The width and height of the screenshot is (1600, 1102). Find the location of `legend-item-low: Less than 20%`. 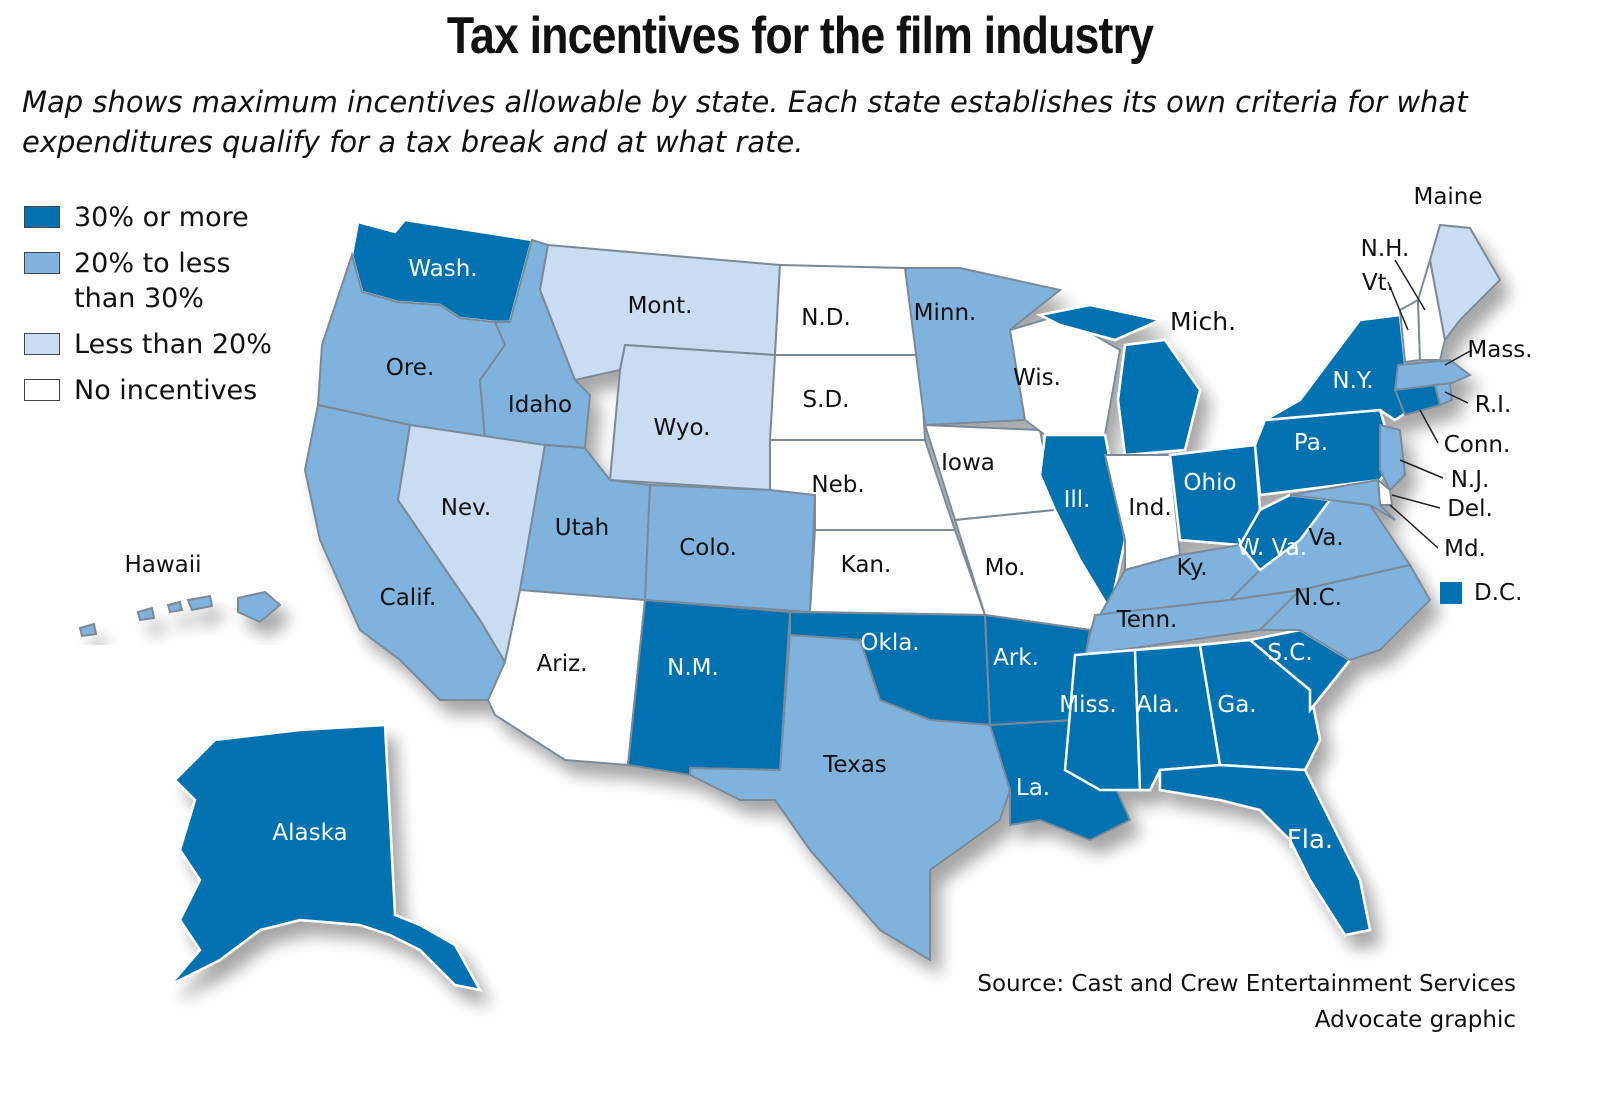

legend-item-low: Less than 20% is located at coordinates (174, 344).